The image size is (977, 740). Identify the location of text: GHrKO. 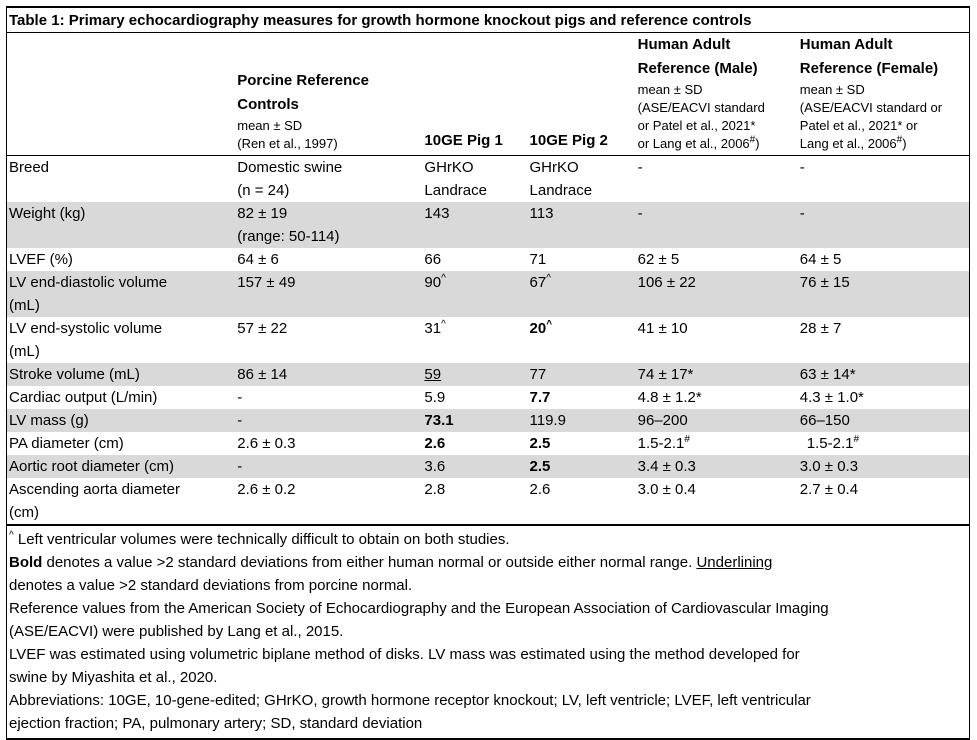
(554, 167).